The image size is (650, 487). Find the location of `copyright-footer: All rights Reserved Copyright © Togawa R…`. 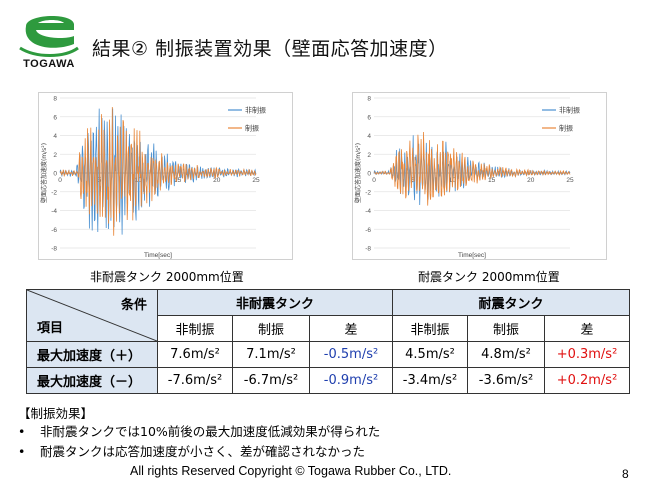

copyright-footer: All rights Reserved Copyright © Togawa R… is located at coordinates (291, 471).